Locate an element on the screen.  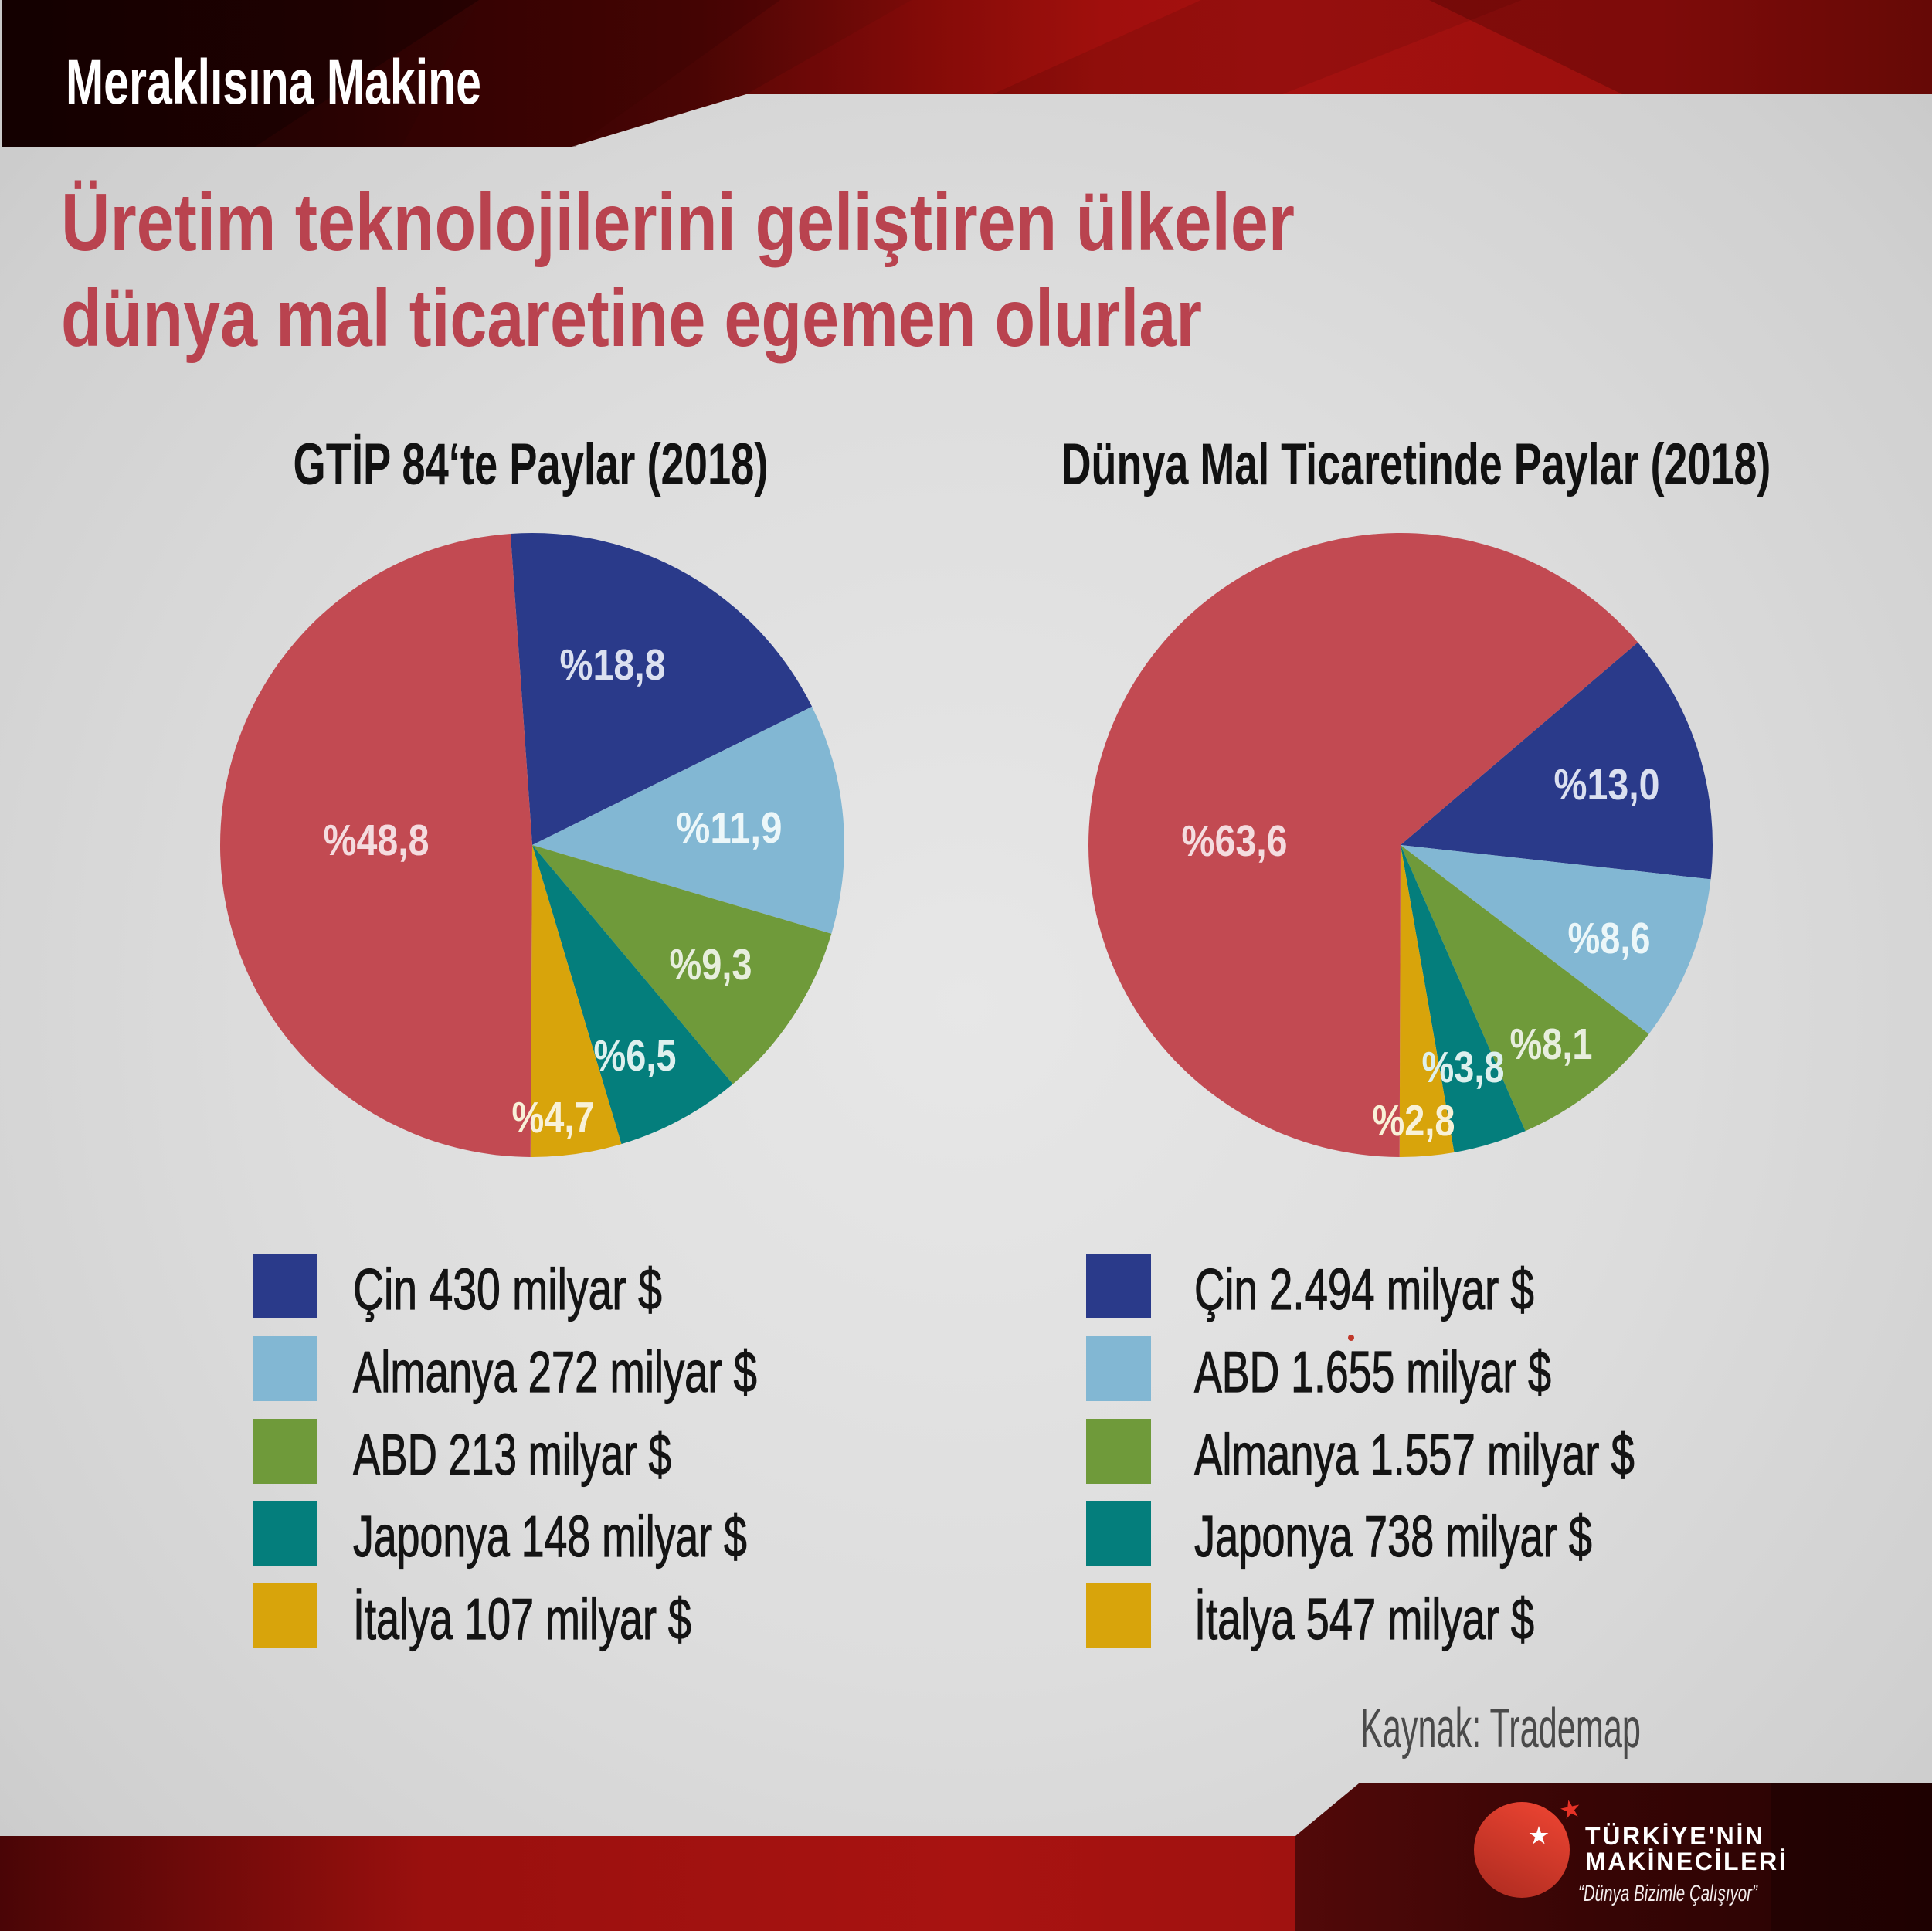
svg-text: %9,3 is located at coordinates (711, 965).